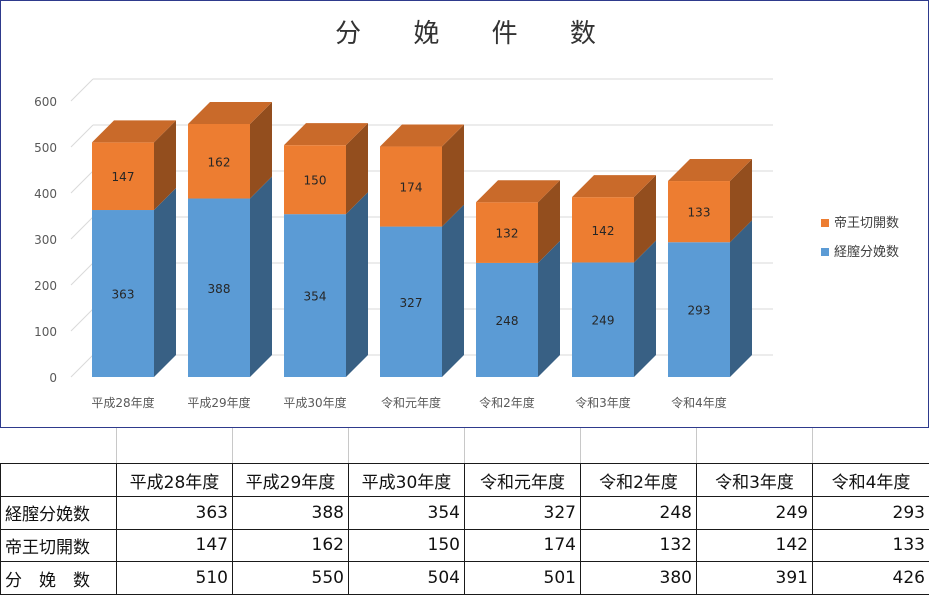 The image size is (929, 595). I want to click on data-label: 249, so click(603, 321).